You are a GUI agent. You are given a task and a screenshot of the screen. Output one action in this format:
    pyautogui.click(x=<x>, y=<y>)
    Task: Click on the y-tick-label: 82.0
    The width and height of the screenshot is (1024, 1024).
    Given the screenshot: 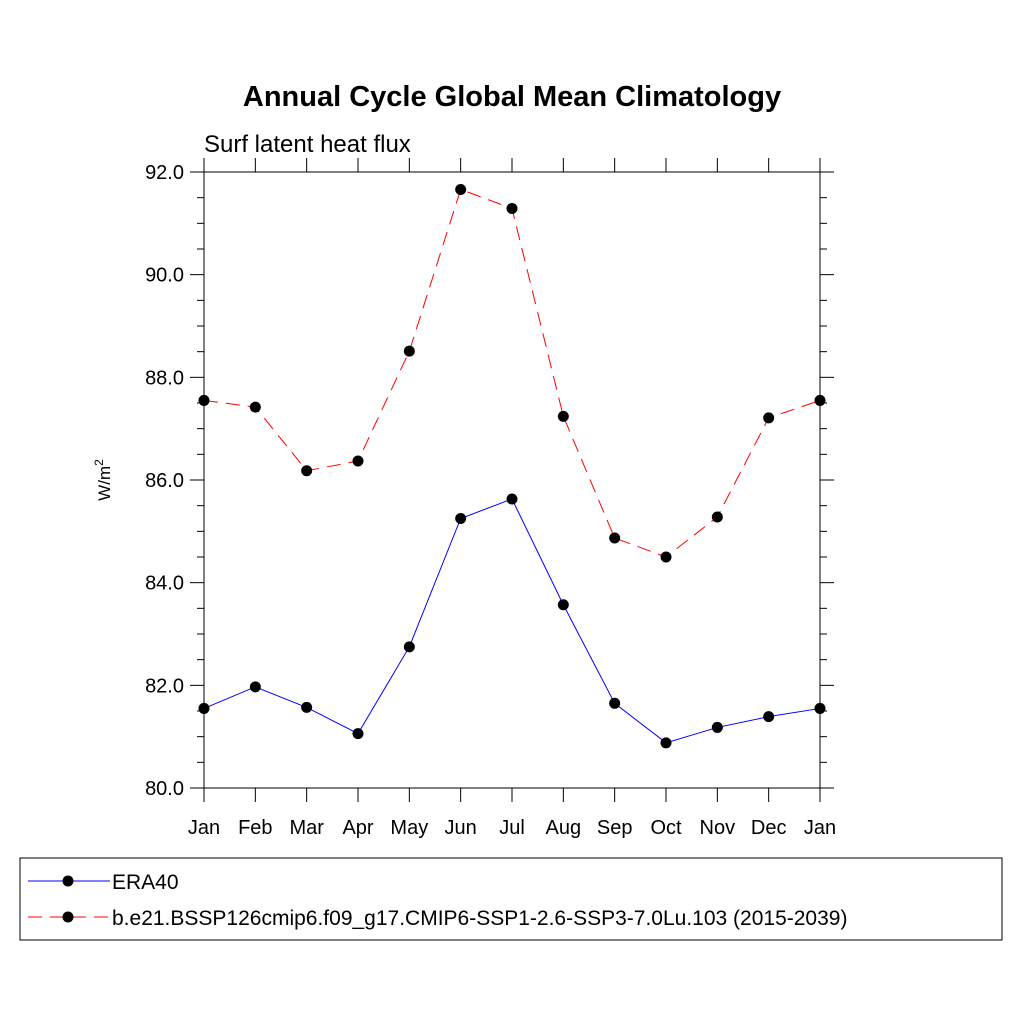 What is the action you would take?
    pyautogui.click(x=164, y=686)
    